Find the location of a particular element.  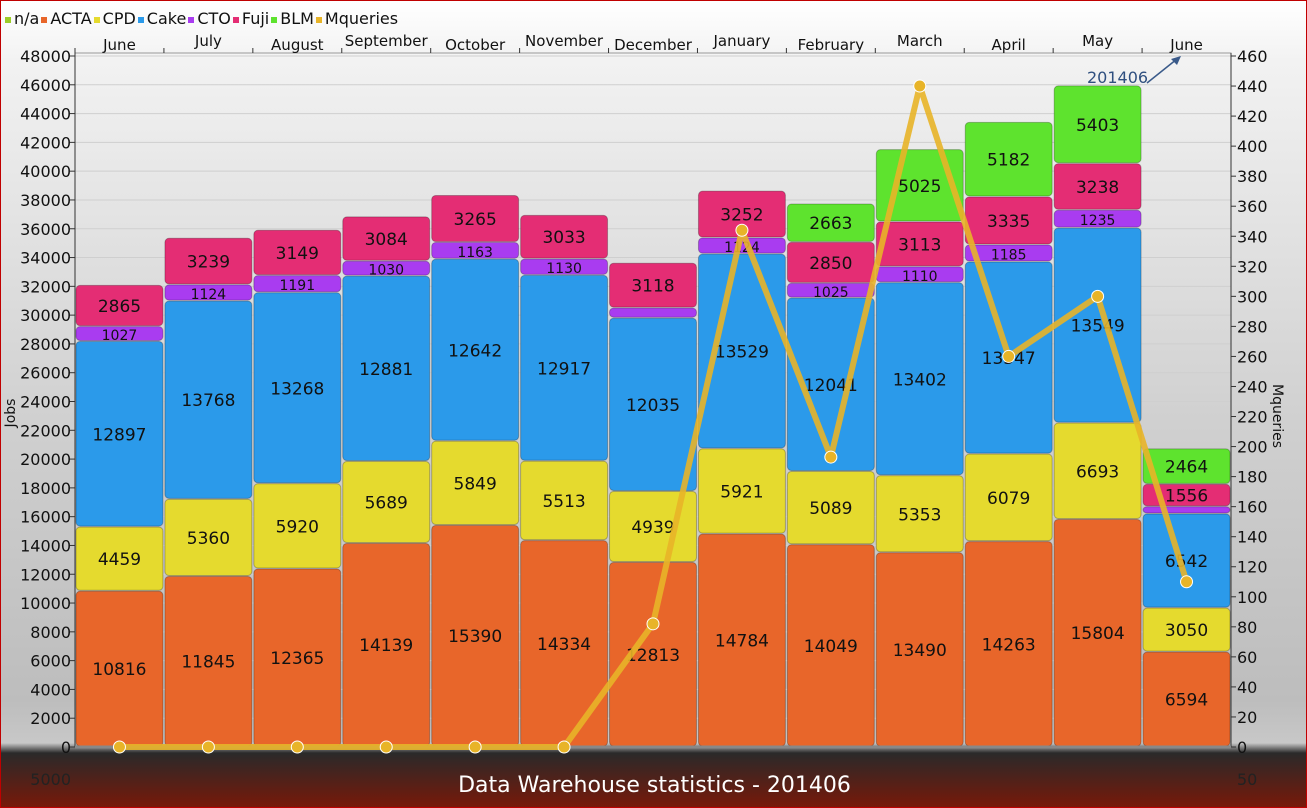

bar-value-label: 5089 is located at coordinates (830, 509).